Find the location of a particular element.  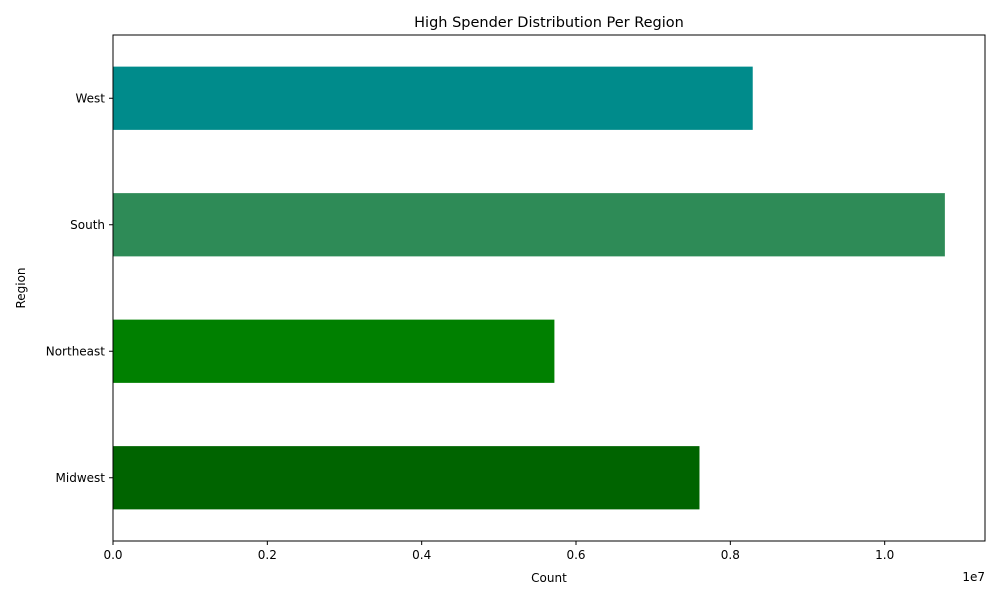

y-tick-label: Midwest is located at coordinates (81, 478).